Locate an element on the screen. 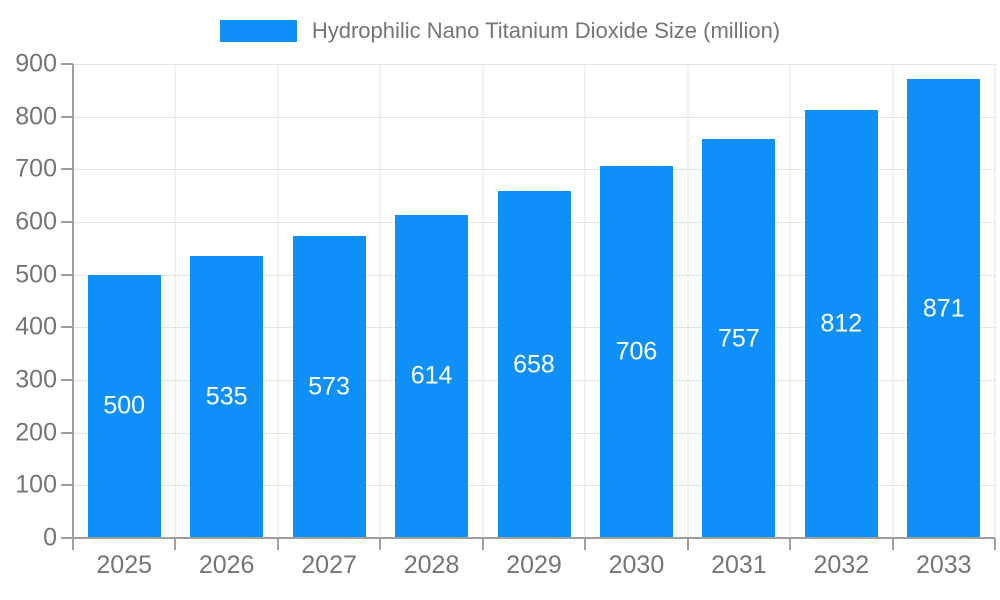 The image size is (1000, 600). x-tick-label: 2030 is located at coordinates (636, 565).